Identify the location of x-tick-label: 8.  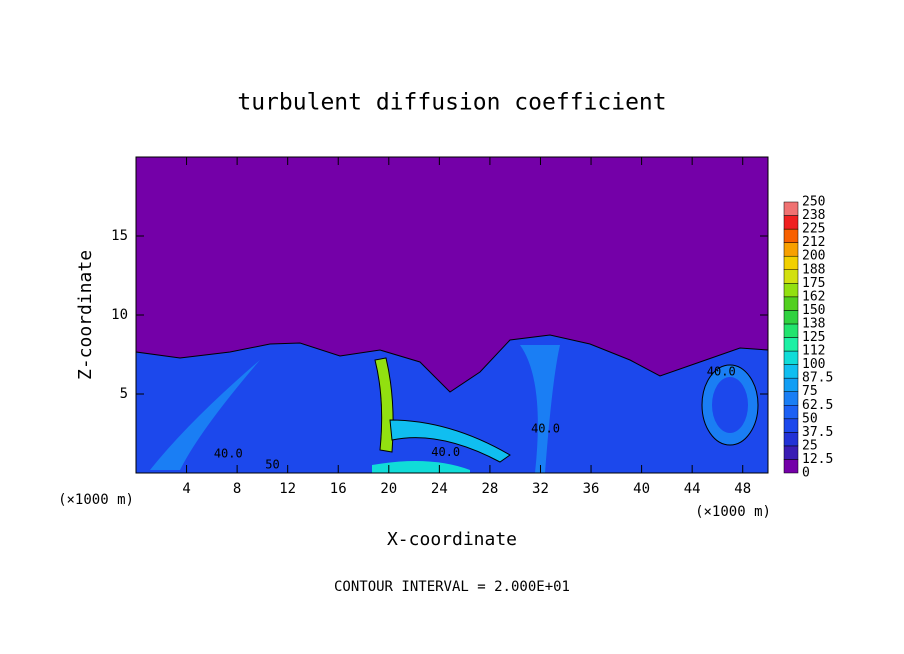
(237, 489).